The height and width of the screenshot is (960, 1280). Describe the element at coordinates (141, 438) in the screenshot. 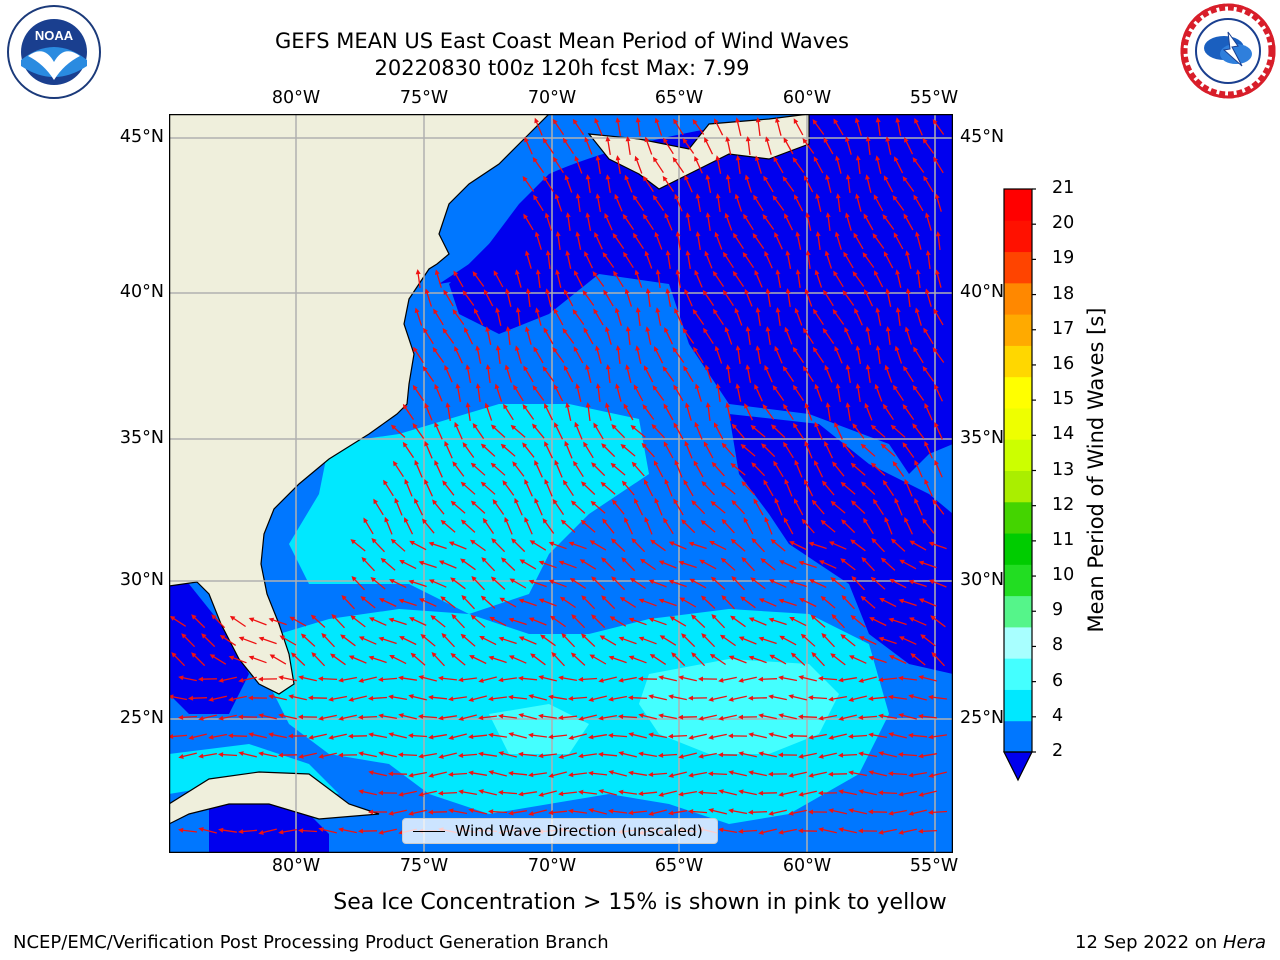

I see `lat-label-left: 35°N` at that location.